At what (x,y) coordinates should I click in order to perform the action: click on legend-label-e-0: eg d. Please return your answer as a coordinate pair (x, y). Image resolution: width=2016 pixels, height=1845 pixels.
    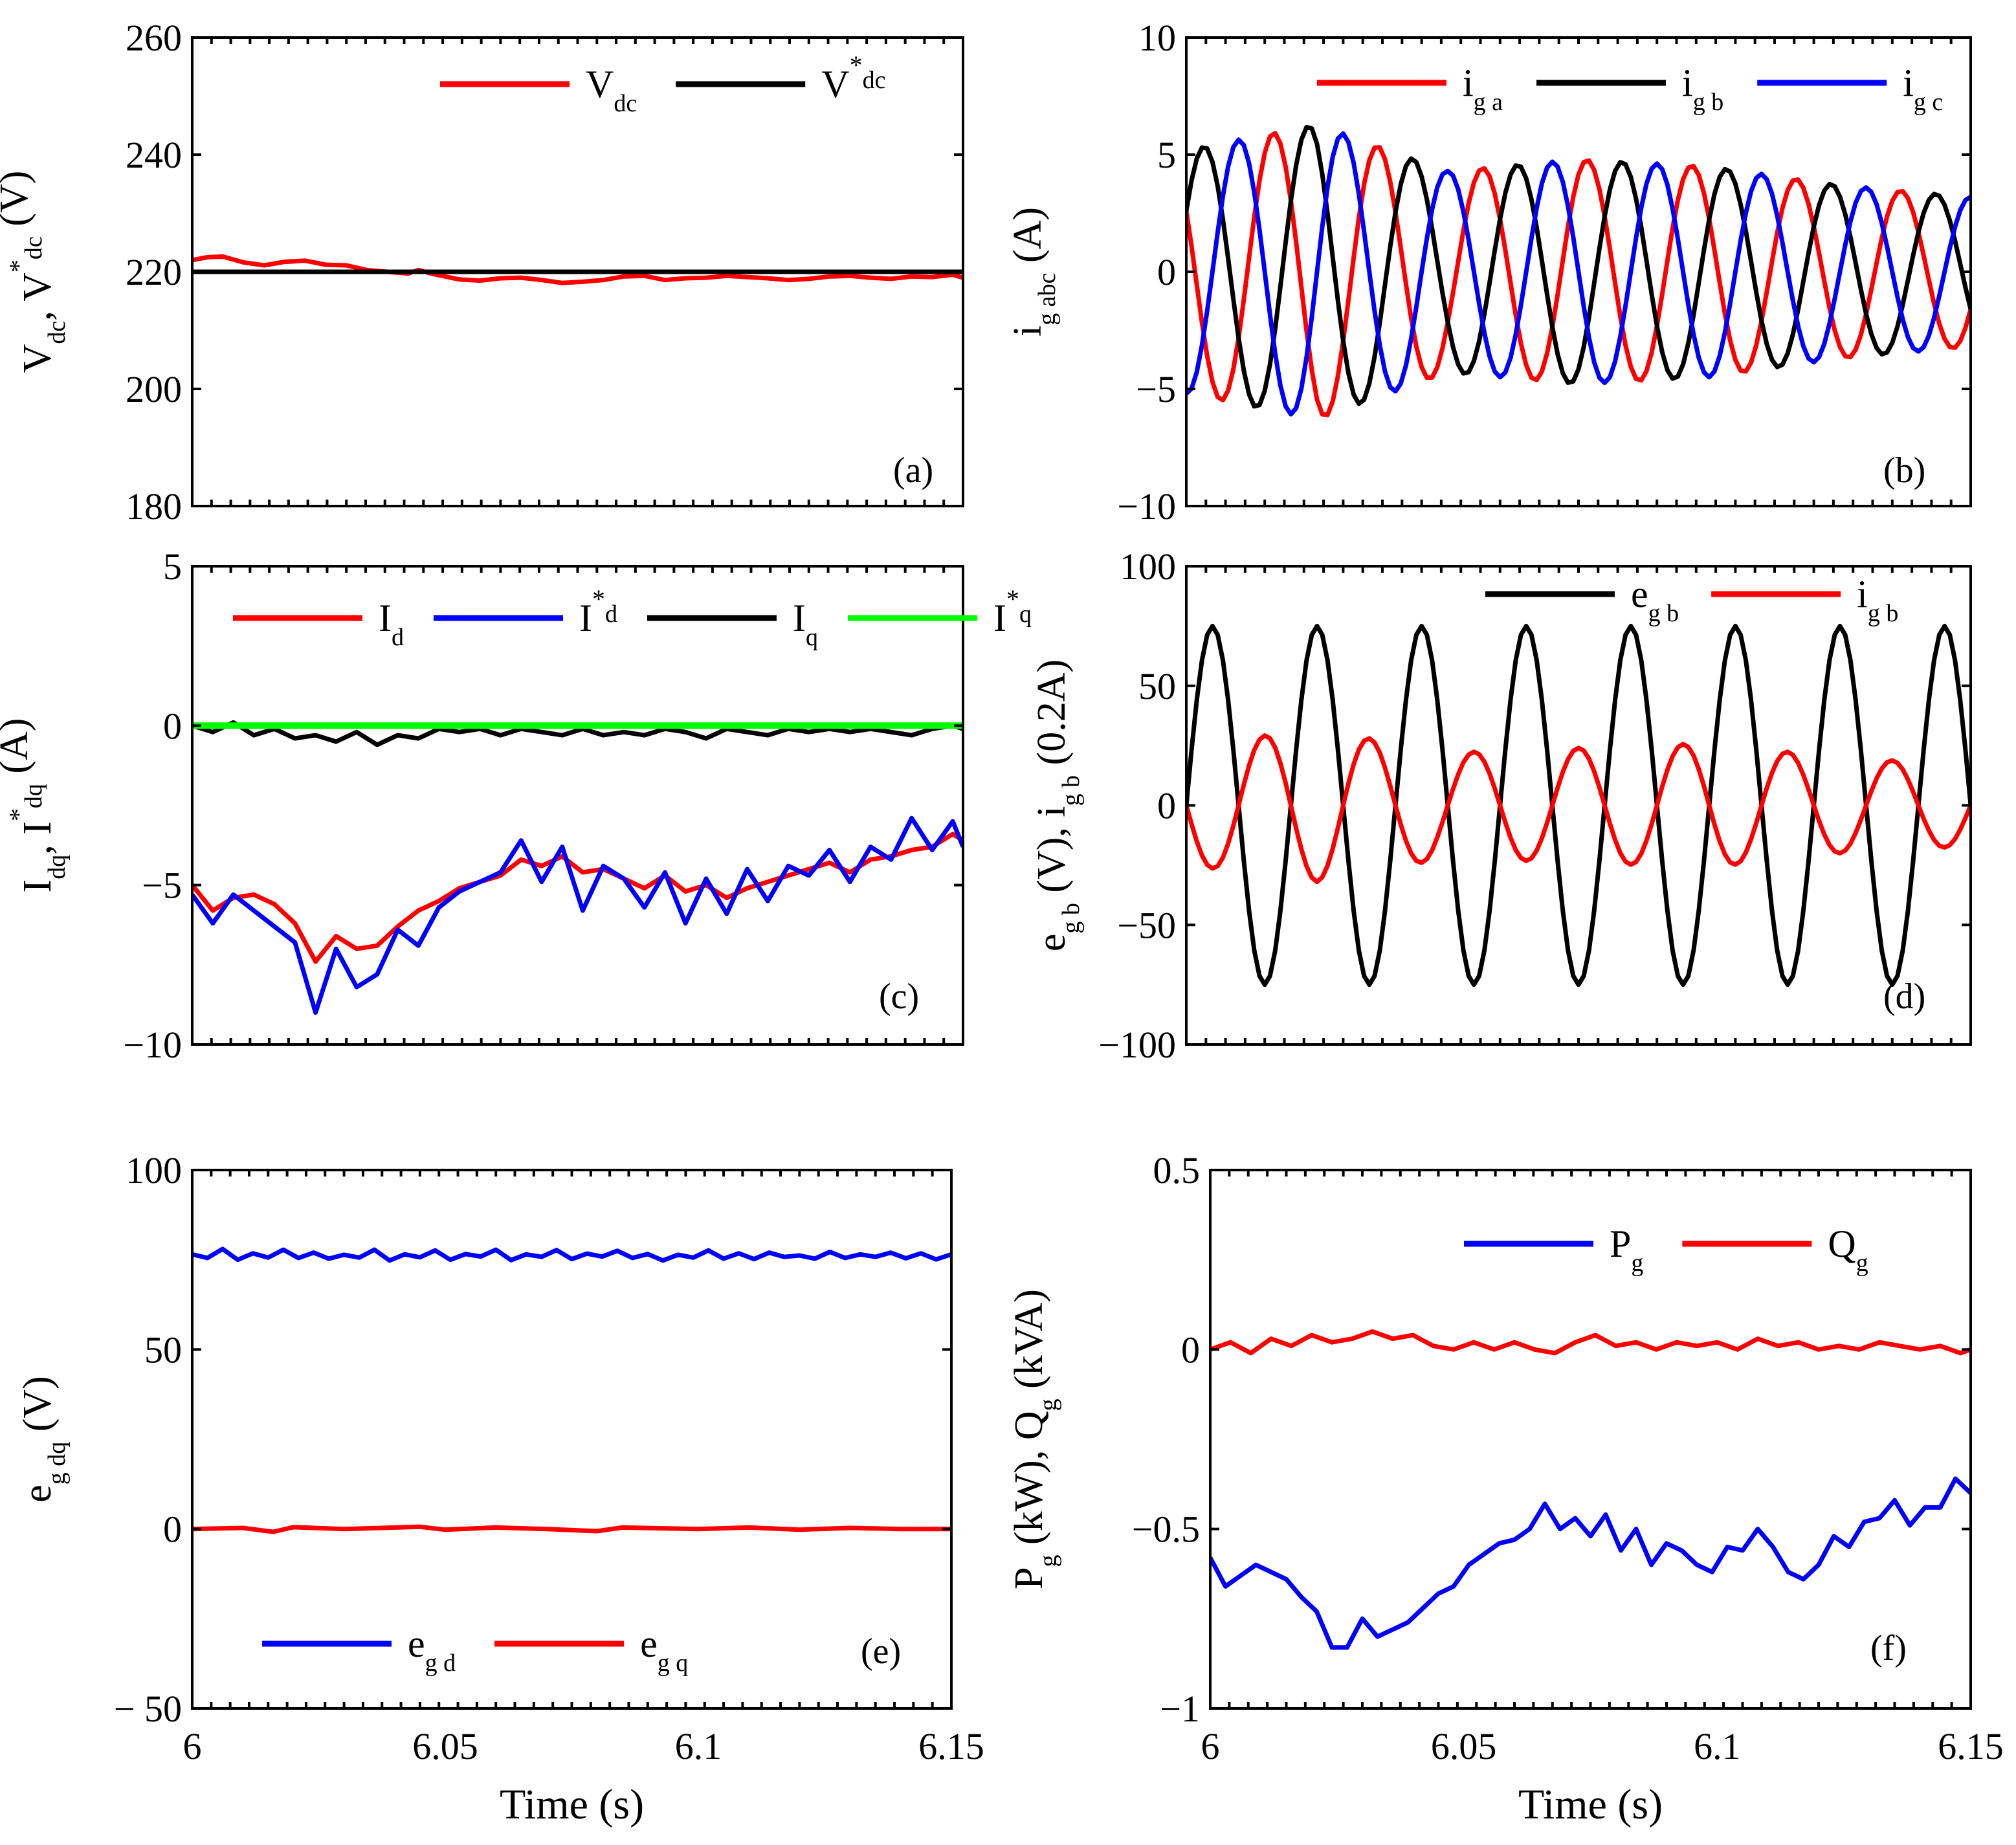
    Looking at the image, I should click on (432, 1649).